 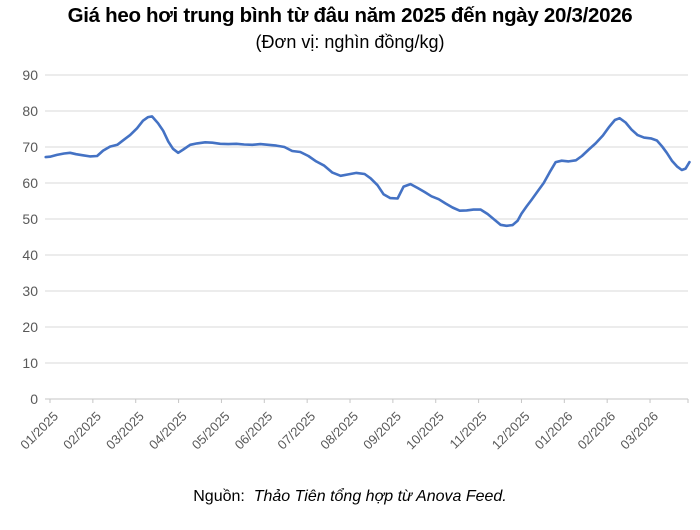 I want to click on chart-subtitle: (Đơn vị: nghìn đồng/kg), so click(x=350, y=42).